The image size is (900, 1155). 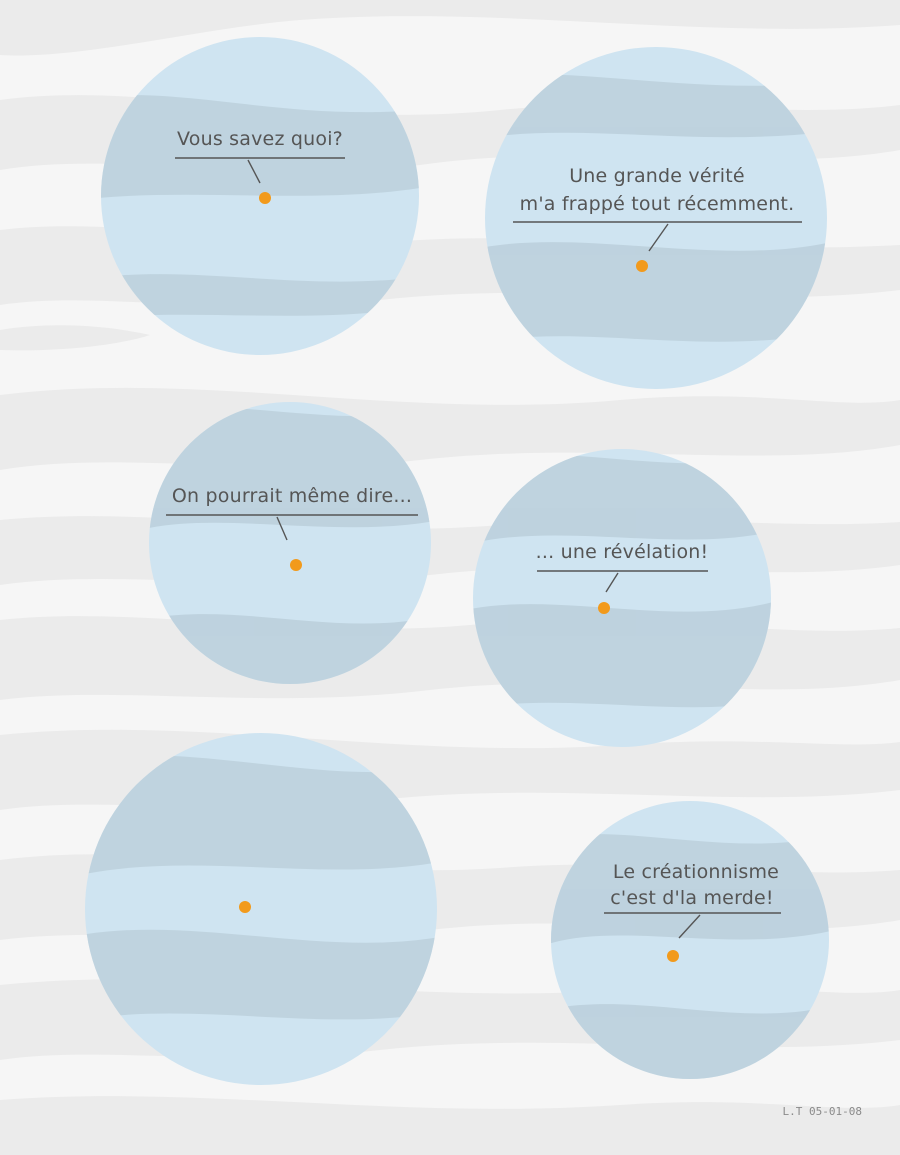 What do you see at coordinates (657, 204) in the screenshot?
I see `panel-2-line-2: m'a frappé tout récemment.` at bounding box center [657, 204].